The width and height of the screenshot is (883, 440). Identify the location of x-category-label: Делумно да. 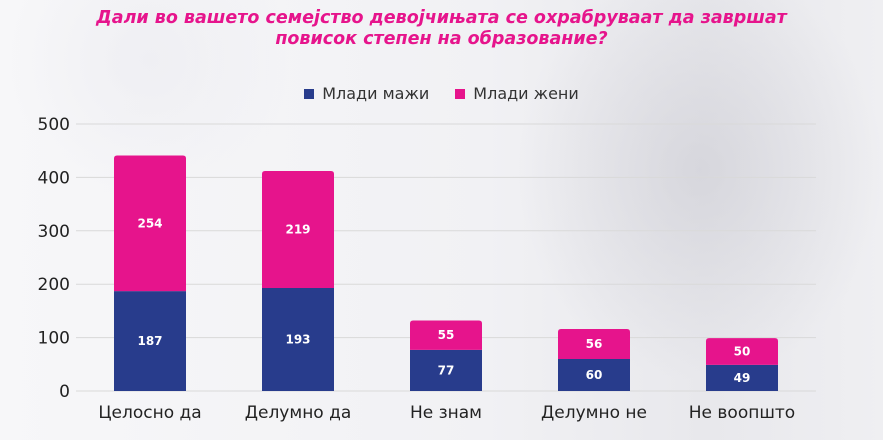
(298, 413).